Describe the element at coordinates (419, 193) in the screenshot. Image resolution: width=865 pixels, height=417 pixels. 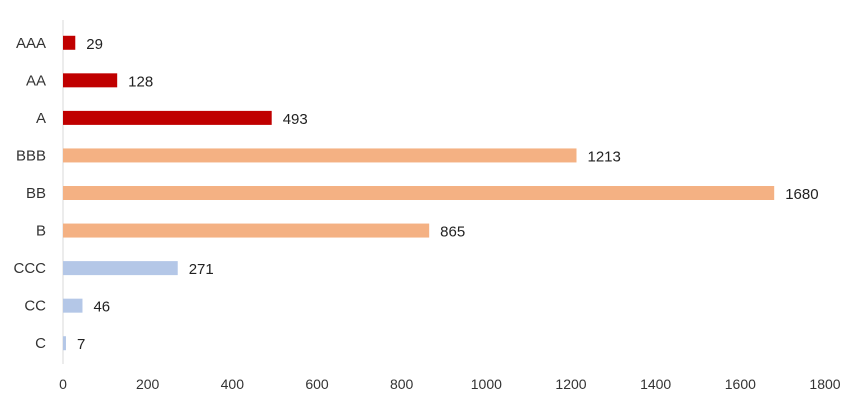
I see `bar-bb` at that location.